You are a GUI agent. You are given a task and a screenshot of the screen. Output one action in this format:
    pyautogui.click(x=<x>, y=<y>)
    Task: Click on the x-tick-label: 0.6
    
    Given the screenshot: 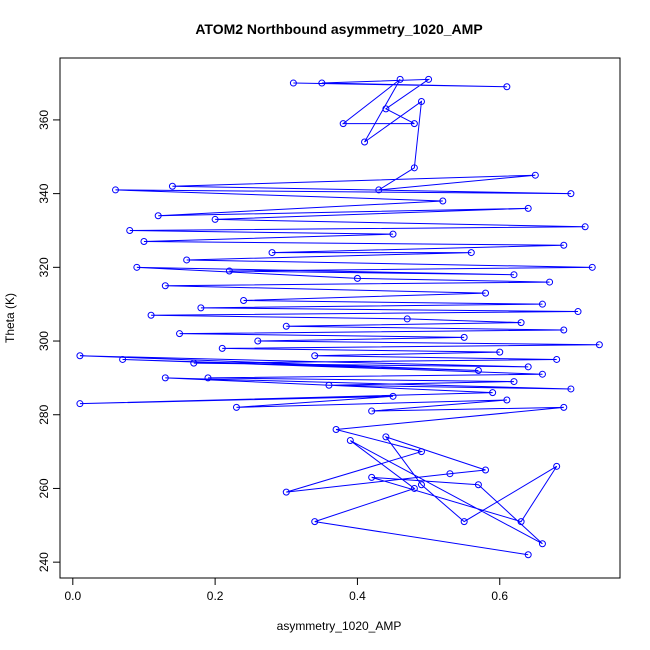 What is the action you would take?
    pyautogui.click(x=499, y=596)
    